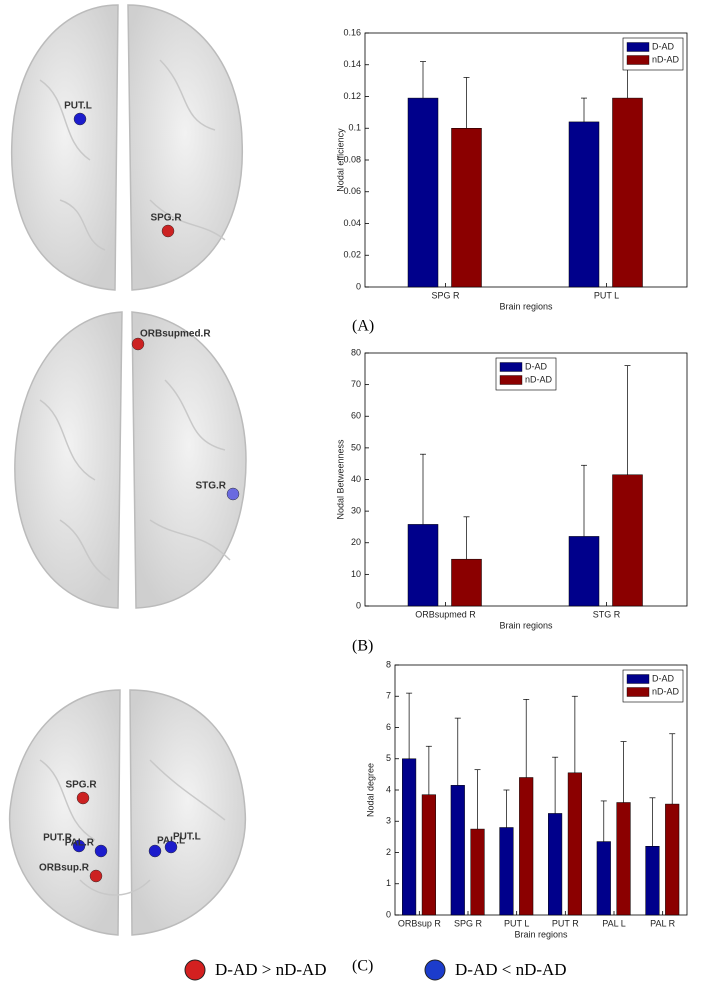 The width and height of the screenshot is (709, 987). I want to click on y-tick-label: 0.08, so click(352, 159).